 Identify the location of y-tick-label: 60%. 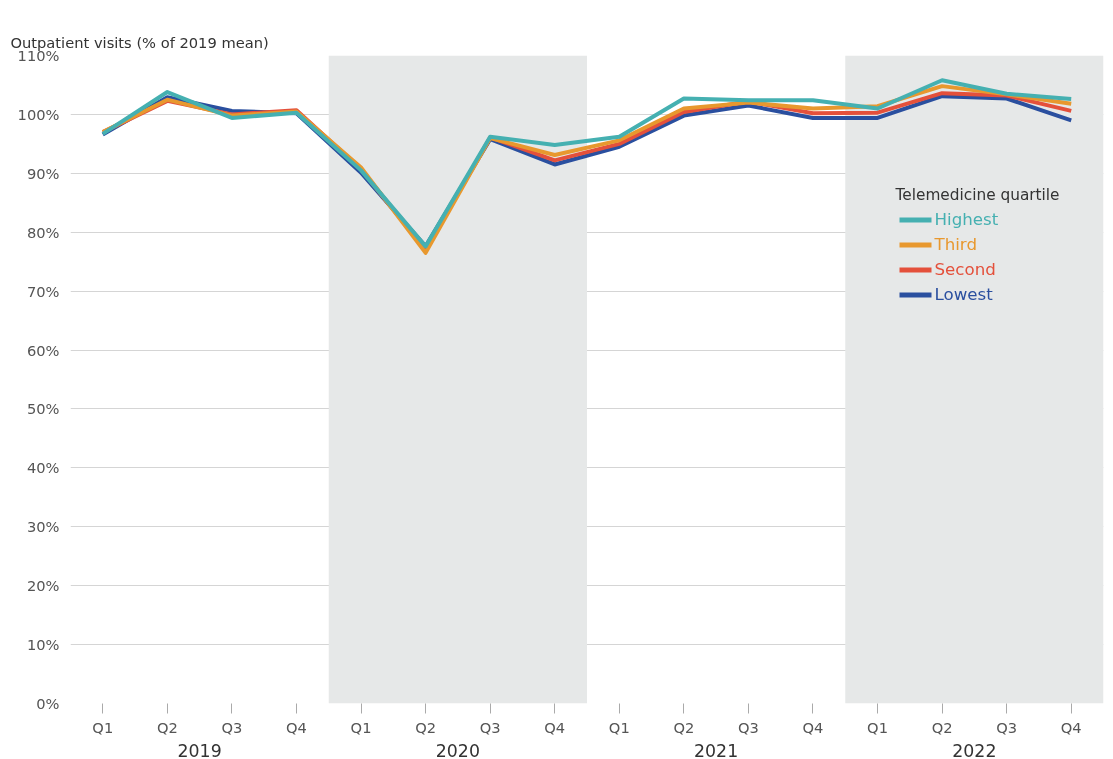
(43, 350).